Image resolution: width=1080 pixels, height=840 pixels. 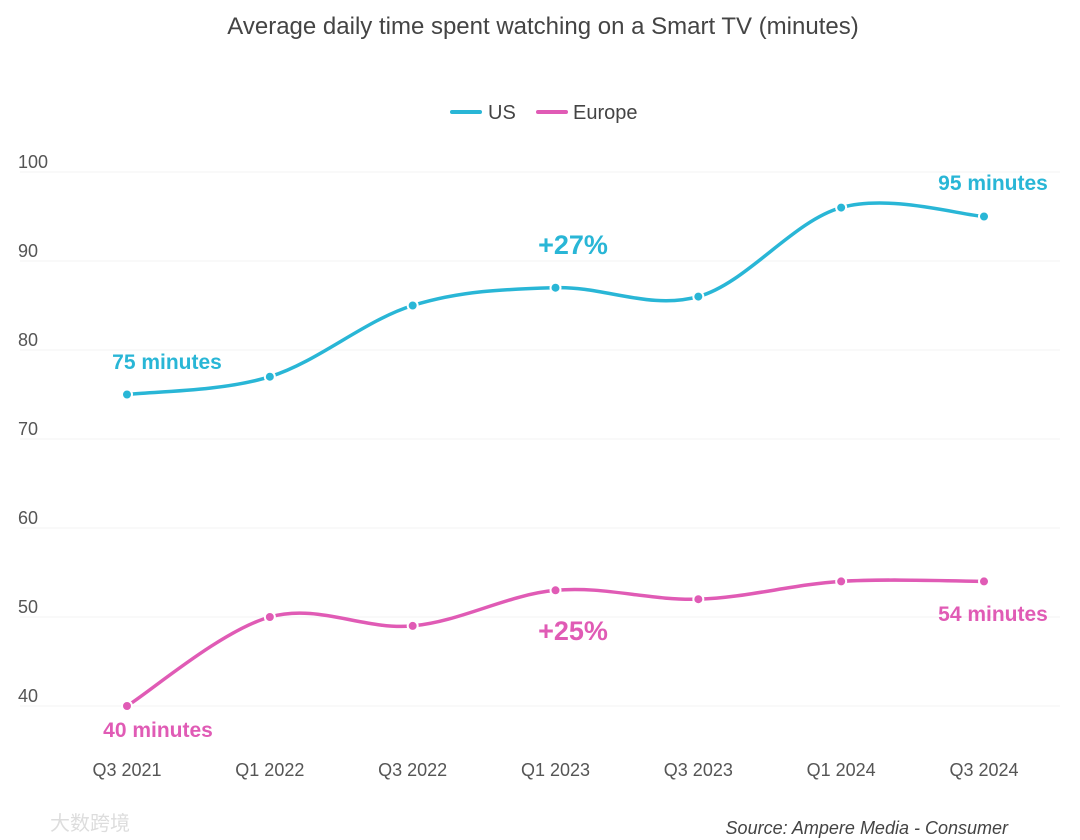 I want to click on x-tick-label: Q3 2022, so click(x=412, y=770).